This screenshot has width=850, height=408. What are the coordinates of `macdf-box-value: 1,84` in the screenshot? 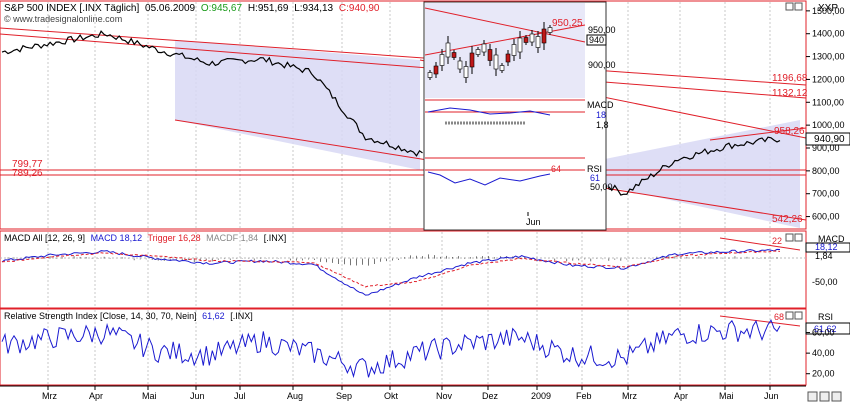 It's located at (824, 256).